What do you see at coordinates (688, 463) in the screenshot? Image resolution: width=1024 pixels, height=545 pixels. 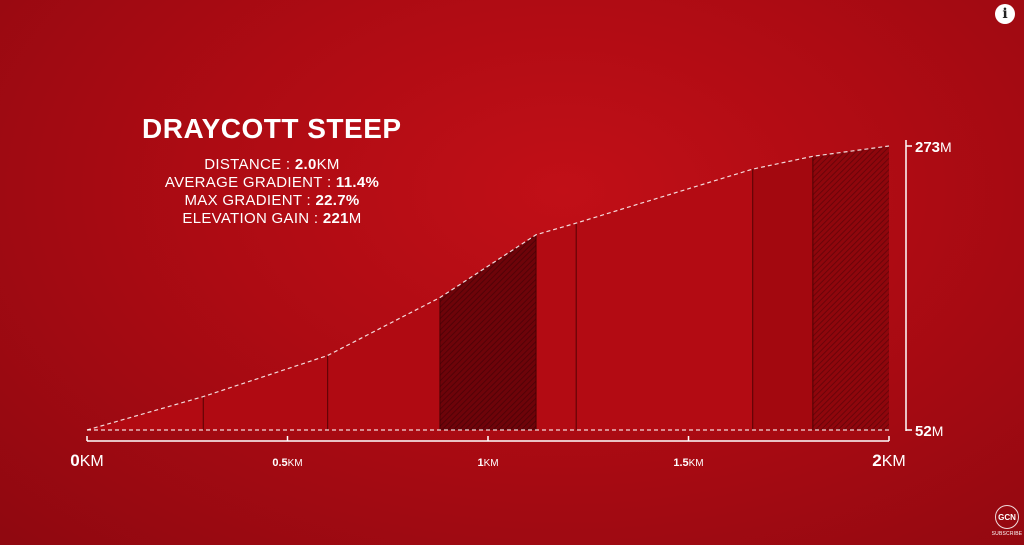 I see `x-tick-label-3: 1.5KM` at bounding box center [688, 463].